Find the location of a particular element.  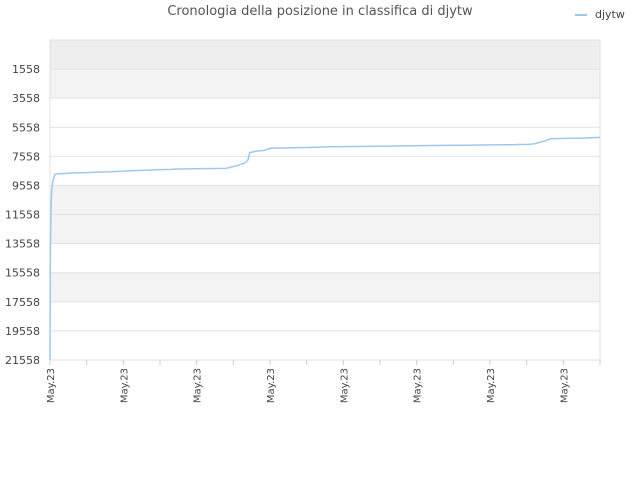

y-tick-label: 3558 is located at coordinates (26, 98).